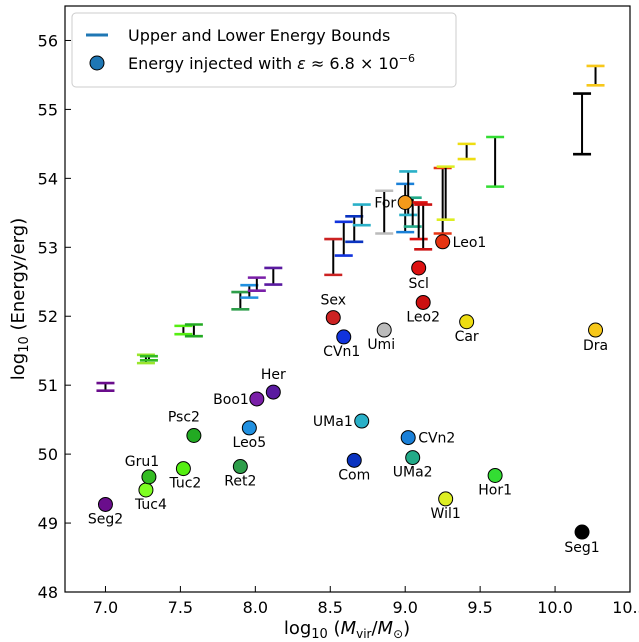 Image resolution: width=639 pixels, height=642 pixels. I want to click on y-tick-label: 56, so click(48, 40).